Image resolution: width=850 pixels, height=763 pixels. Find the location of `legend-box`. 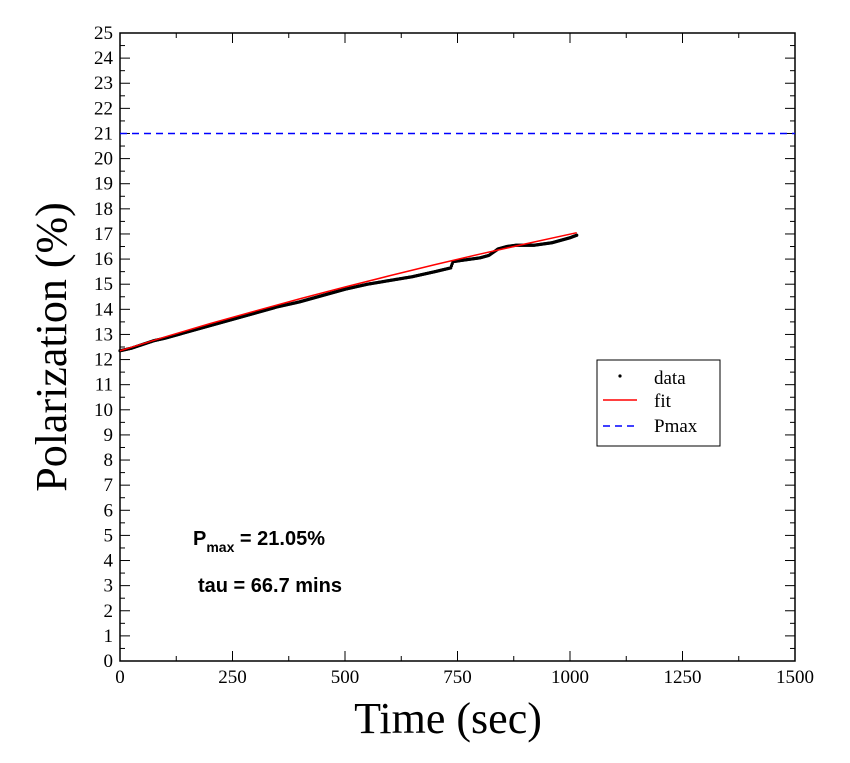

legend-box is located at coordinates (658, 403).